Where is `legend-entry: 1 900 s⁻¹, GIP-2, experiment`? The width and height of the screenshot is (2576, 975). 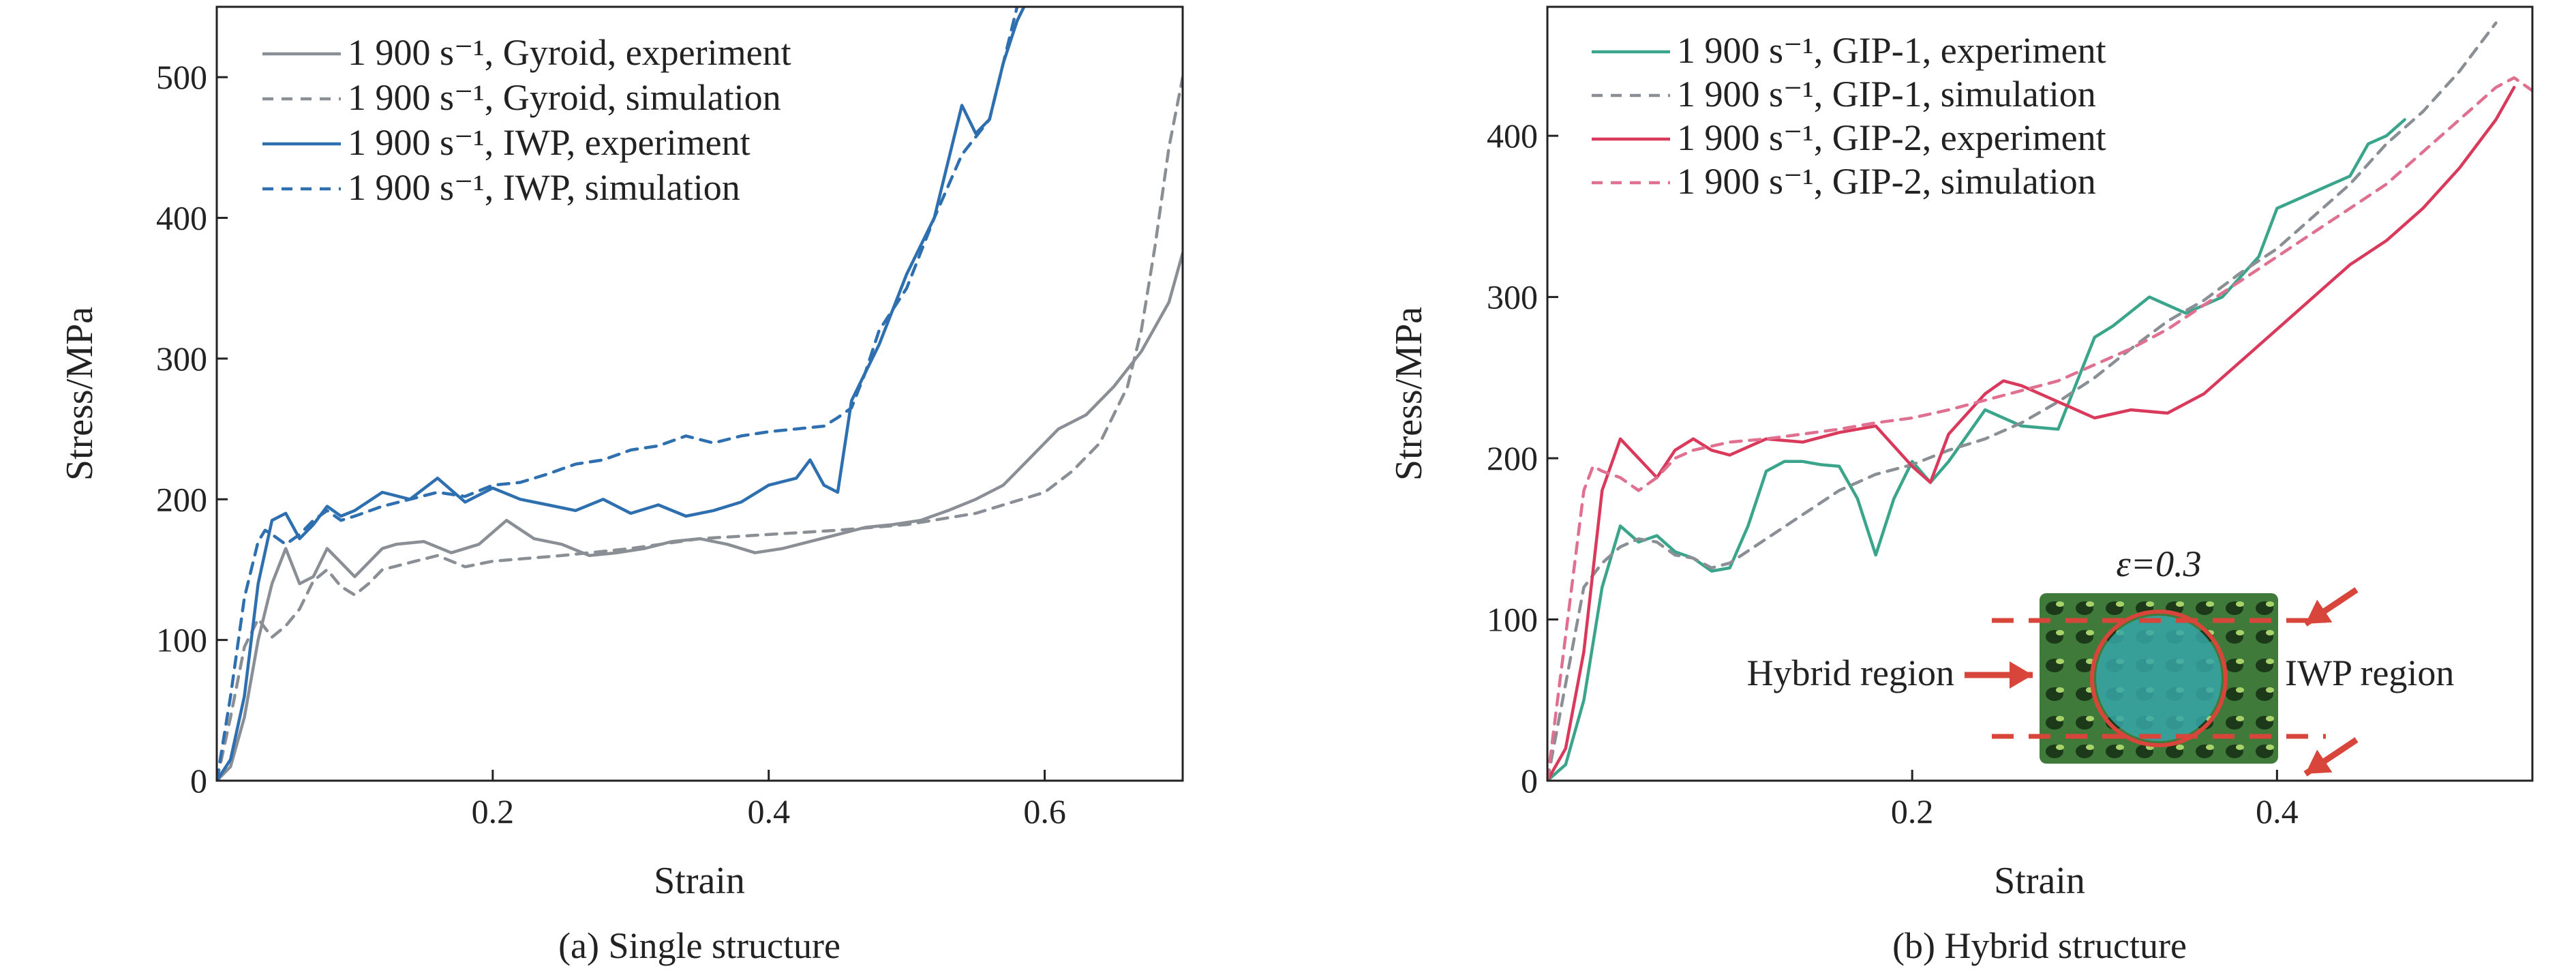 legend-entry: 1 900 s⁻¹, GIP-2, experiment is located at coordinates (1891, 137).